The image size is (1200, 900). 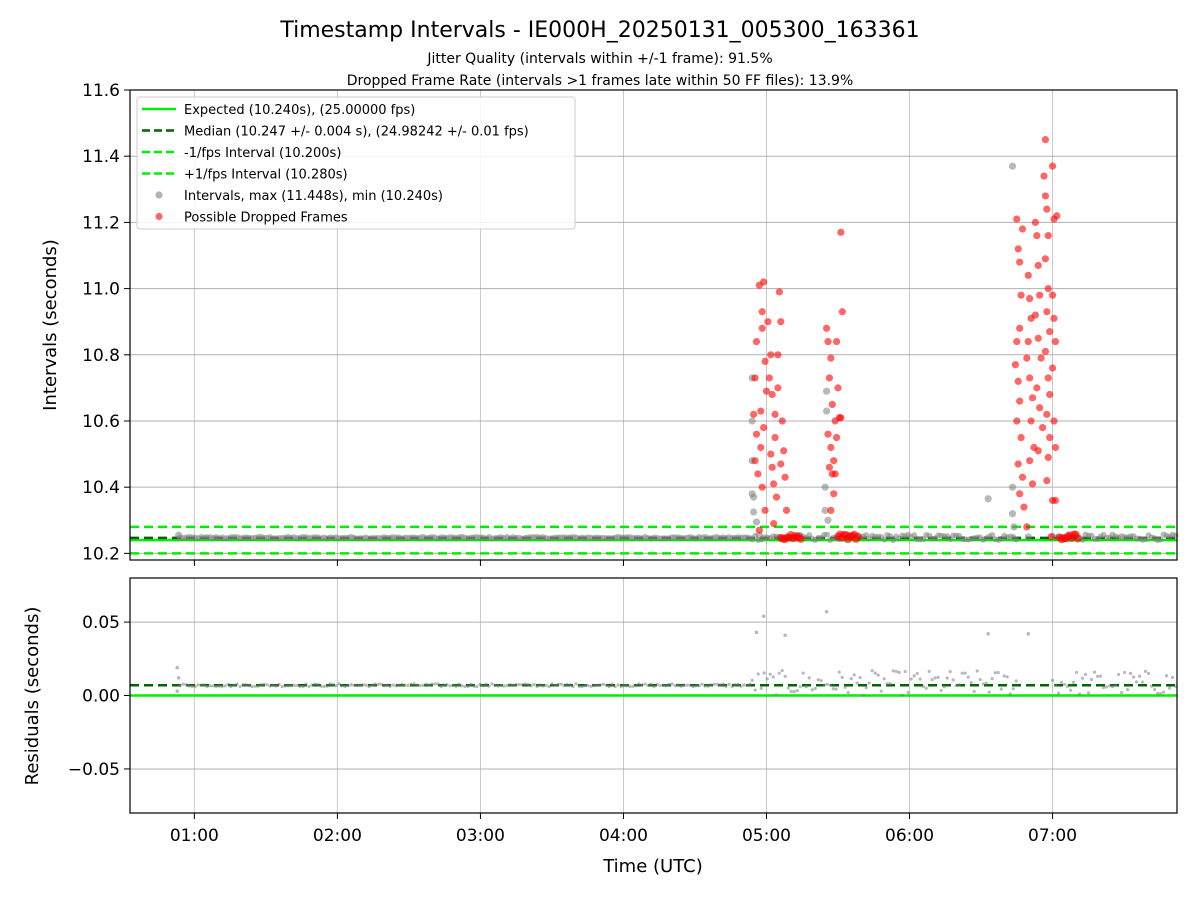 I want to click on x-tick-label-2: 03:00, so click(x=480, y=836).